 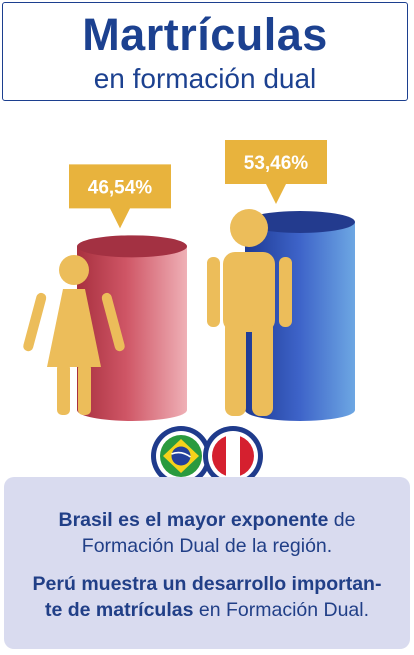 What do you see at coordinates (193, 520) in the screenshot?
I see `info-brazil-bold: Brasil es el mayor exponente` at bounding box center [193, 520].